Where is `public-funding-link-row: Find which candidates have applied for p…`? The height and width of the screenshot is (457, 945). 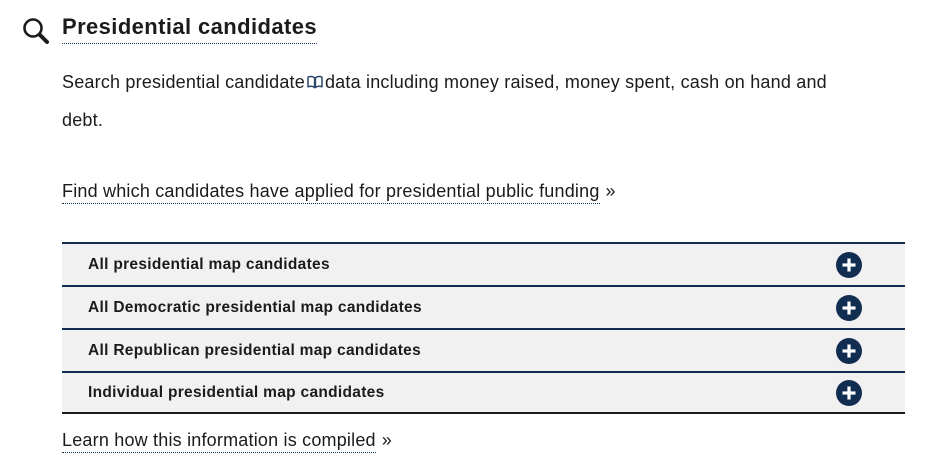 public-funding-link-row: Find which candidates have applied for p… is located at coordinates (483, 192).